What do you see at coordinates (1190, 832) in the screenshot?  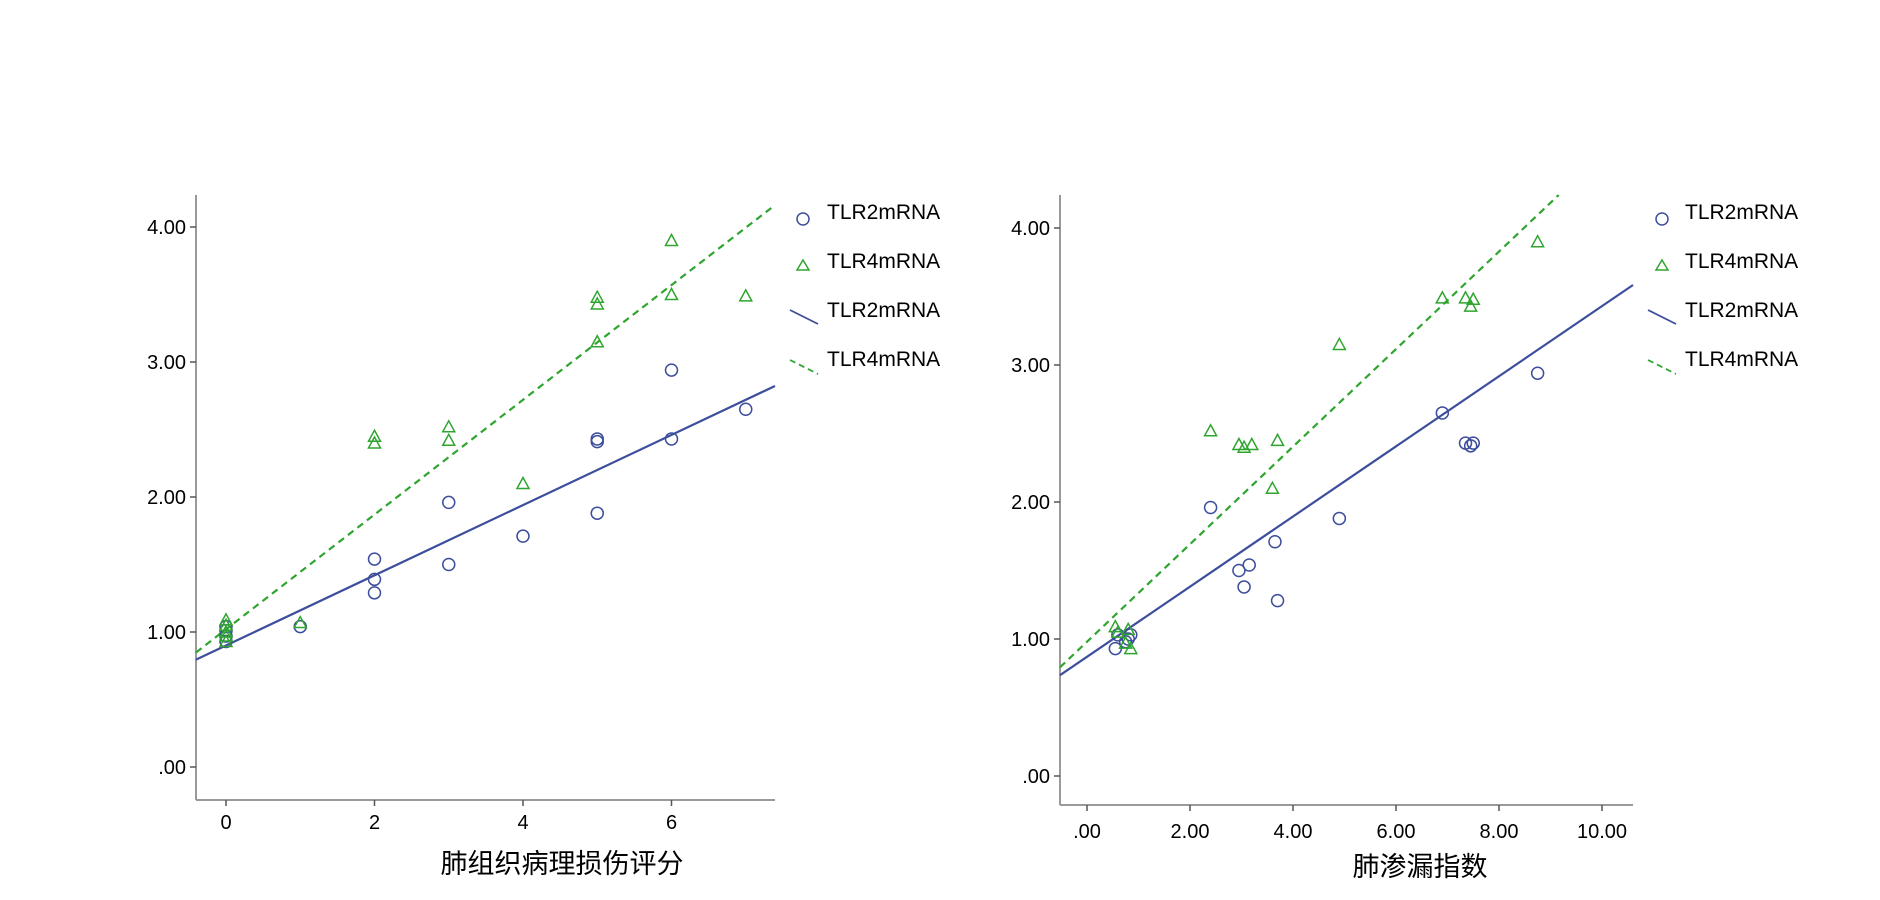 I see `chart-2-x-tick-label: 2.00` at bounding box center [1190, 832].